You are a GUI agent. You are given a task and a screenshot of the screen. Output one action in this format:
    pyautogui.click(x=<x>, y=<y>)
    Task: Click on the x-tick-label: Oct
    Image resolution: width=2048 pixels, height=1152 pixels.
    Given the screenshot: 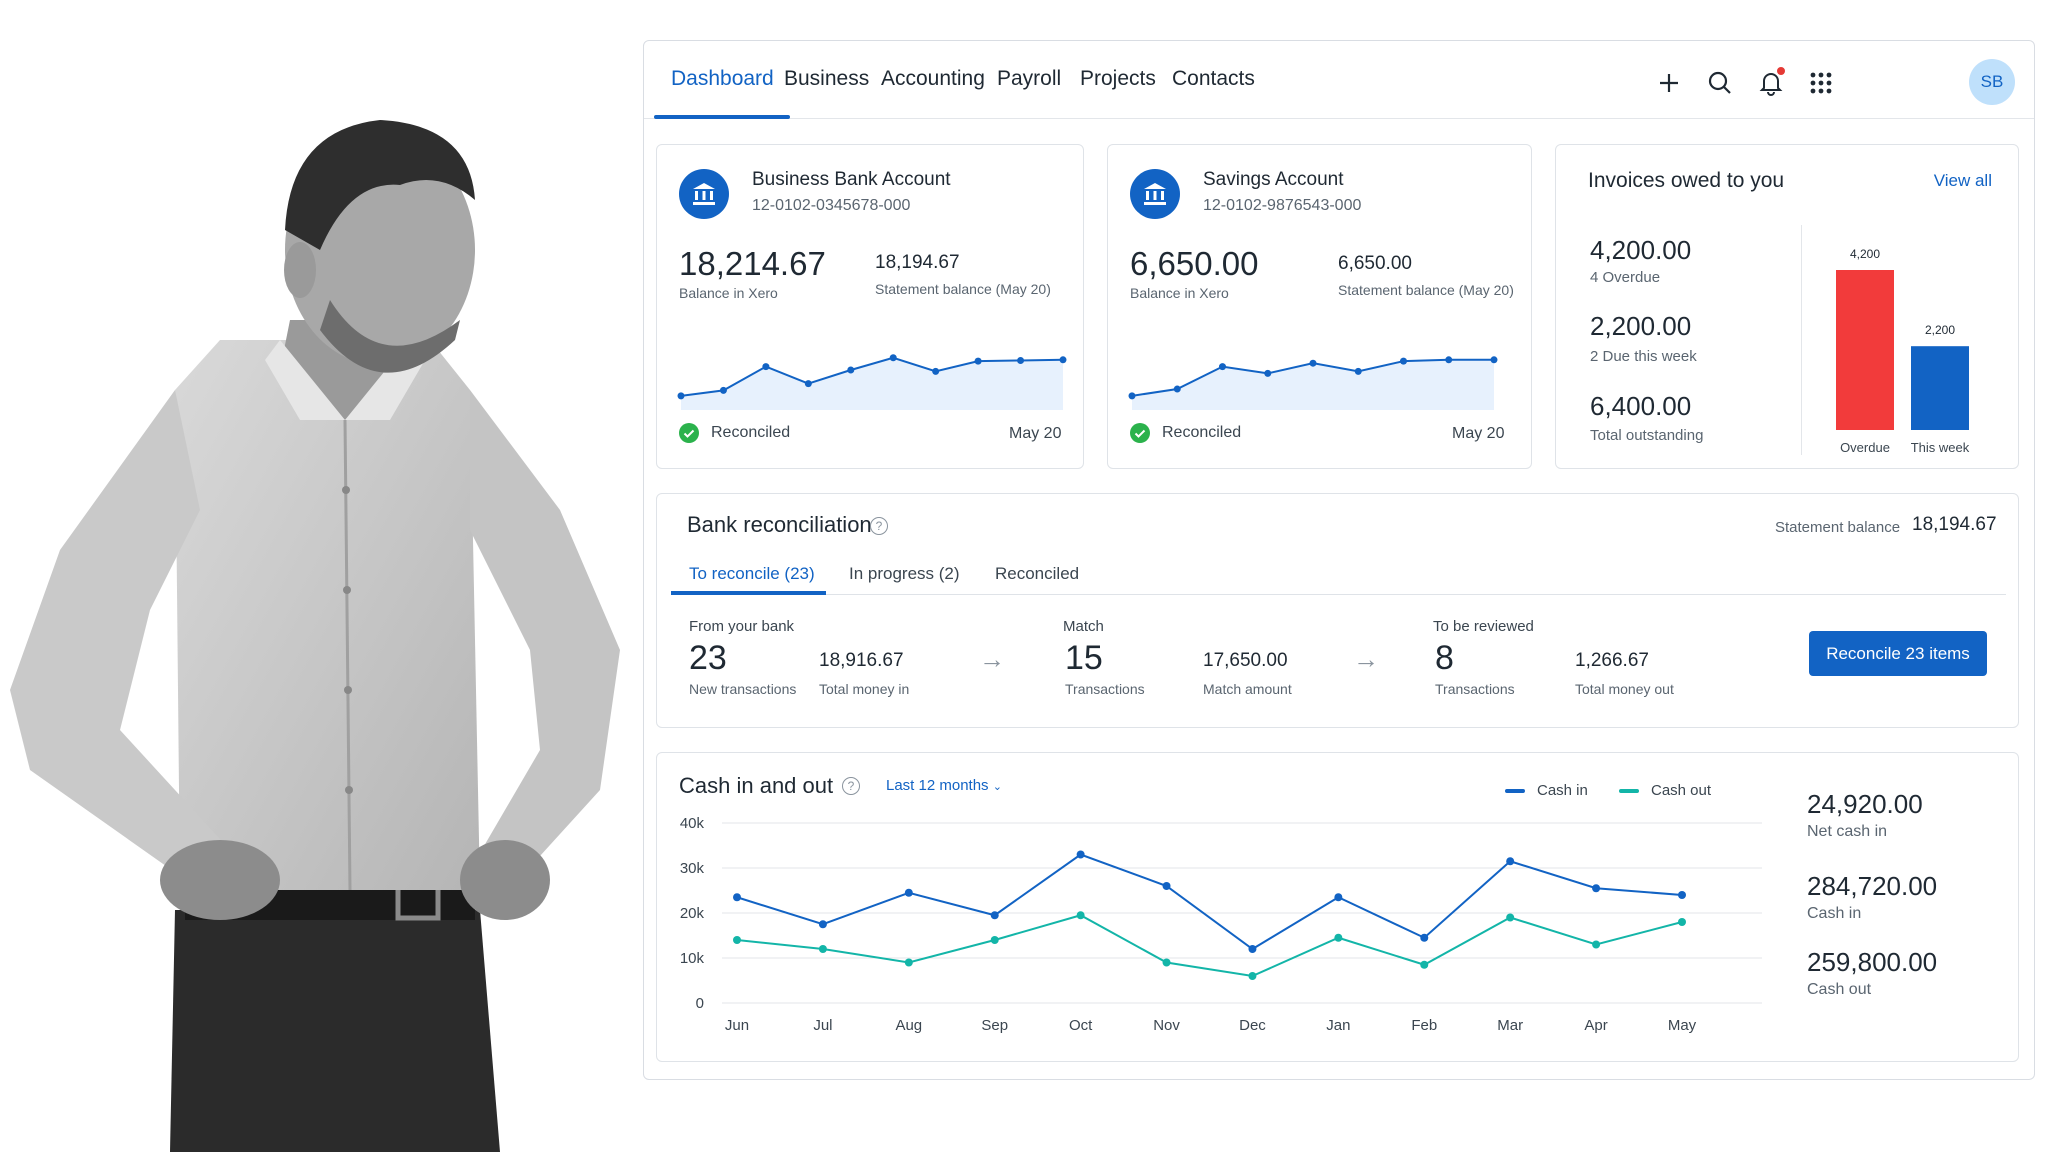 What is the action you would take?
    pyautogui.click(x=1081, y=1025)
    